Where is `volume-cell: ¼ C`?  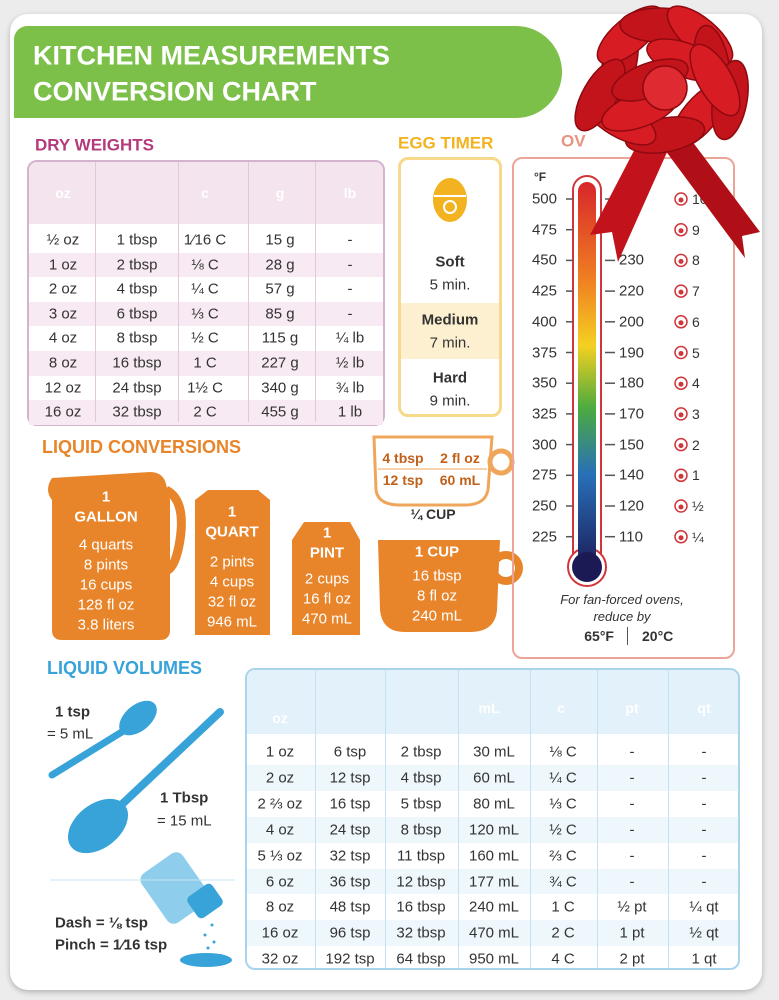
volume-cell: ¼ C is located at coordinates (563, 778).